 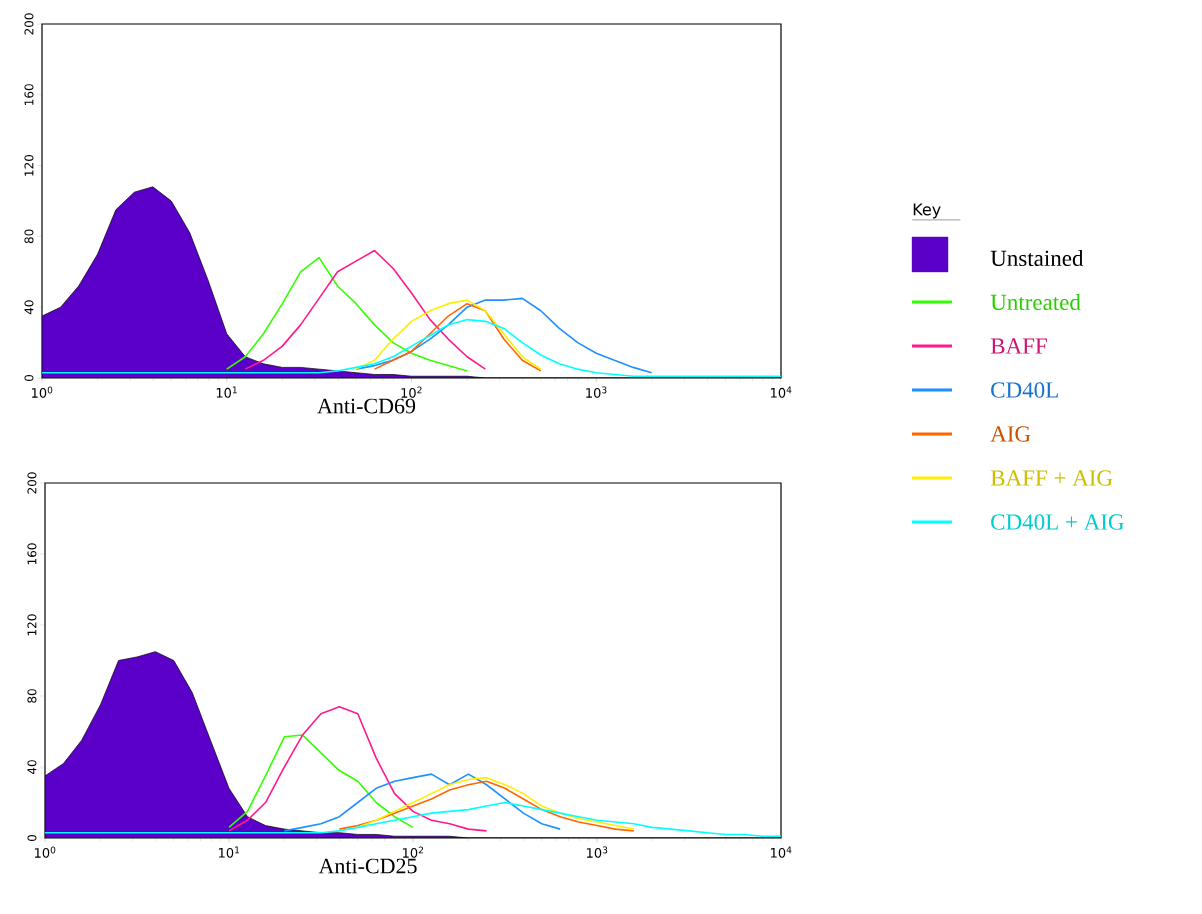 What do you see at coordinates (1037, 258) in the screenshot?
I see `legend-label: Unstained` at bounding box center [1037, 258].